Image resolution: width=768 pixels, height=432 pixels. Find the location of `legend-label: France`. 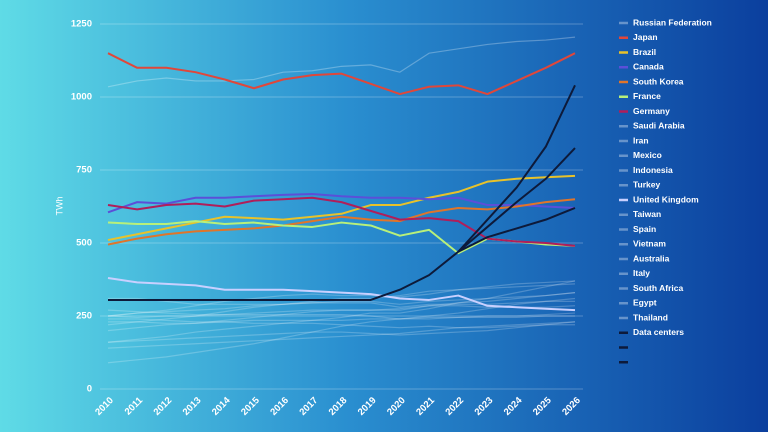

legend-label: France is located at coordinates (647, 96).